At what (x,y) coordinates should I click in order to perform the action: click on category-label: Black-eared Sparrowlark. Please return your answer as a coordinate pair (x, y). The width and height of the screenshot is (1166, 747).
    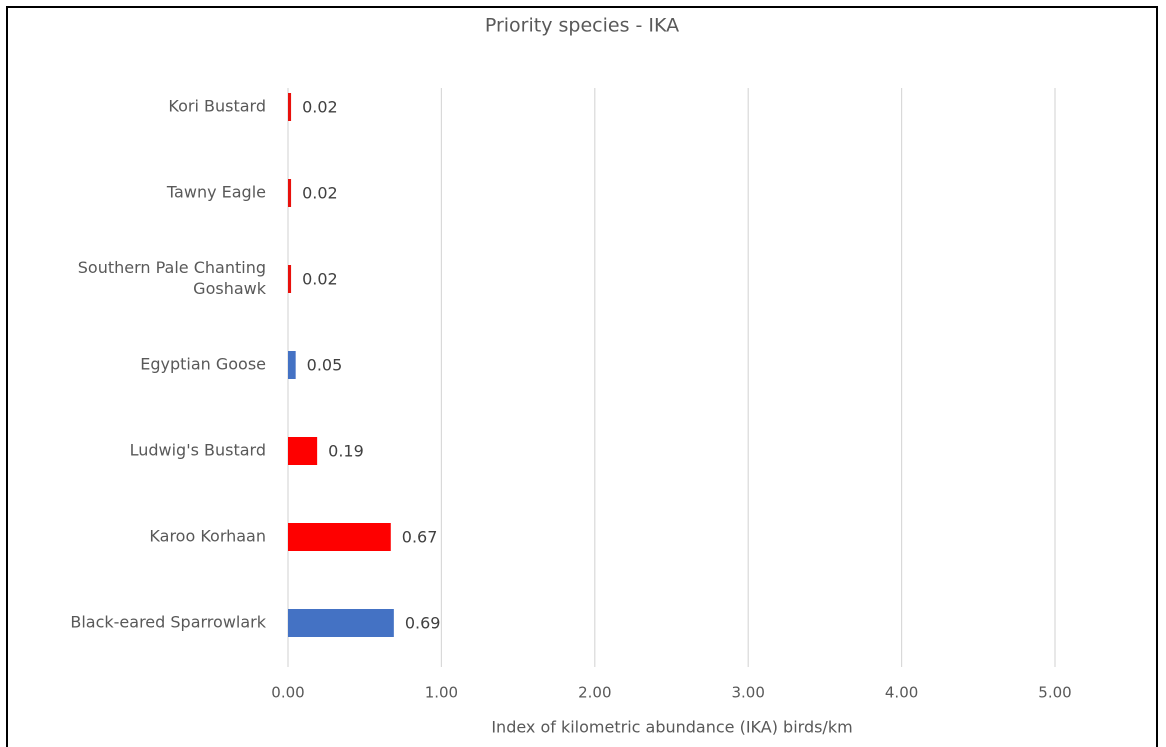
    Looking at the image, I should click on (168, 622).